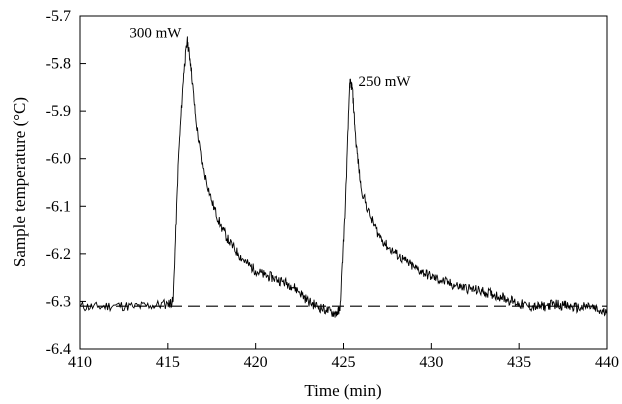 This screenshot has width=622, height=404. I want to click on peak-annotation: 300 mW, so click(155, 33).